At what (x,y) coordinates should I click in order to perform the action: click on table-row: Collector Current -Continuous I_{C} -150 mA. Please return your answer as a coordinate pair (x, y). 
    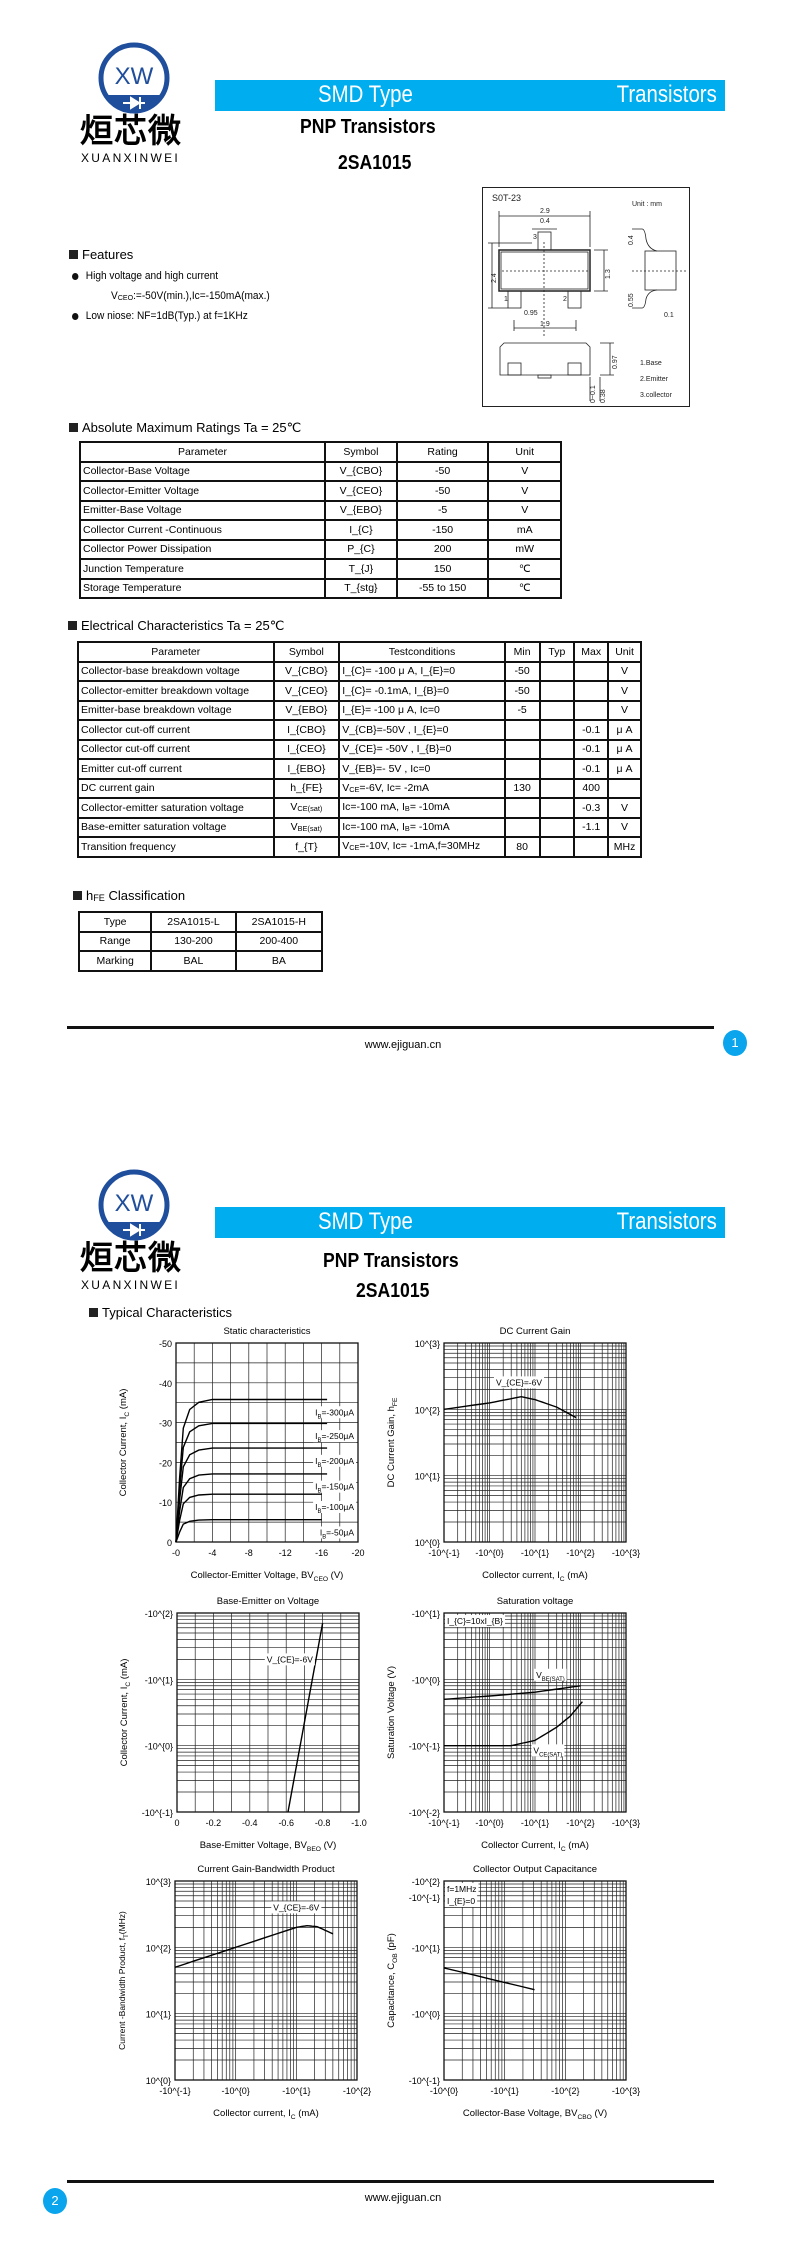
    Looking at the image, I should click on (320, 530).